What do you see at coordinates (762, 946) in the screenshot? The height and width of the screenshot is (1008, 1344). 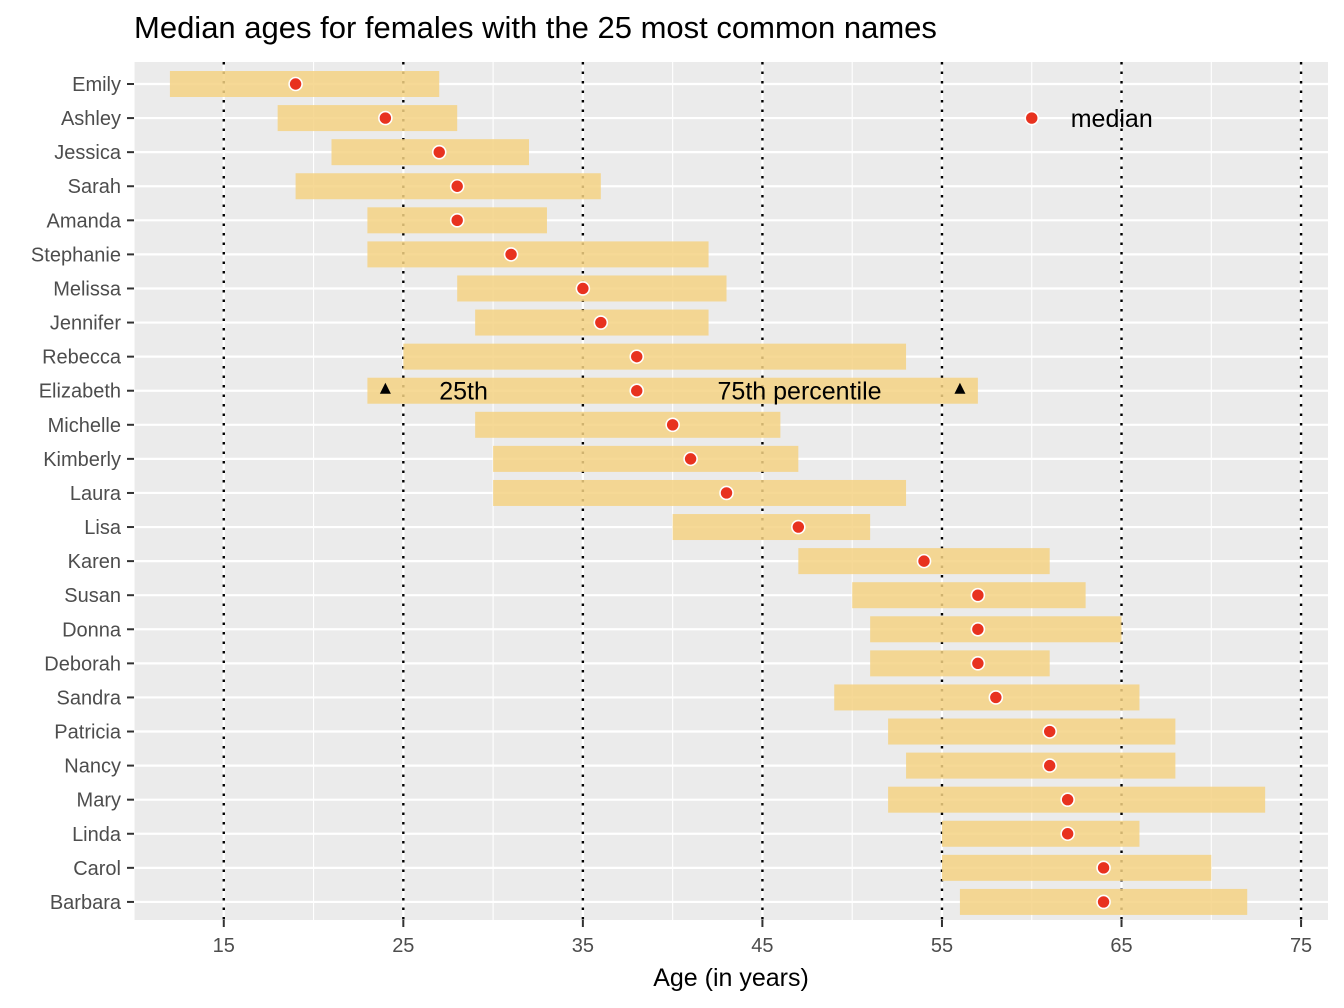 I see `x-tick-label: 45` at bounding box center [762, 946].